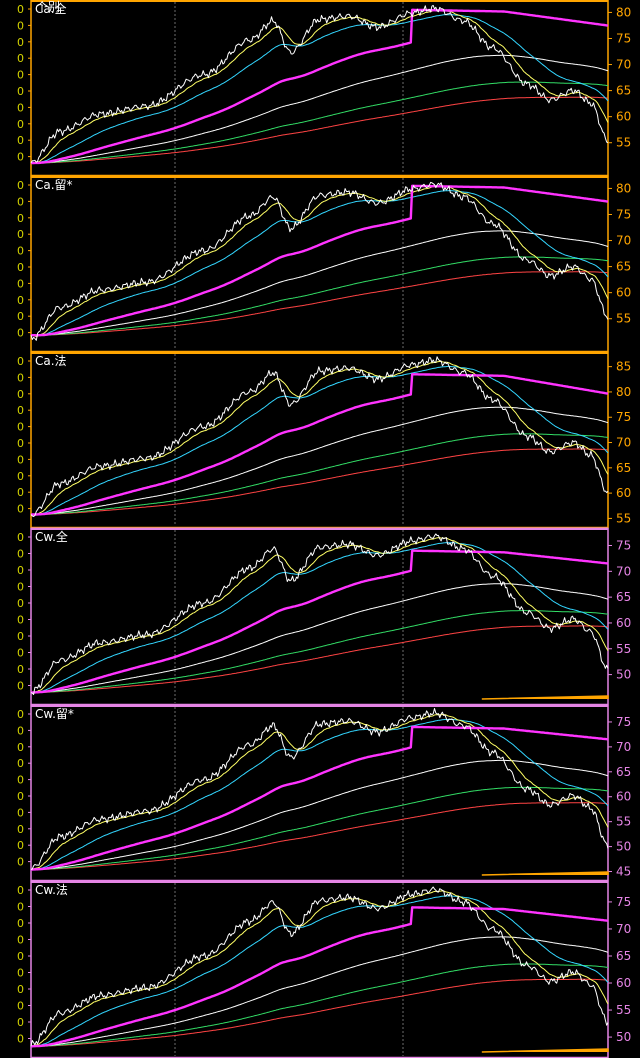  I want to click on ma-long-white-line, so click(320, 814).